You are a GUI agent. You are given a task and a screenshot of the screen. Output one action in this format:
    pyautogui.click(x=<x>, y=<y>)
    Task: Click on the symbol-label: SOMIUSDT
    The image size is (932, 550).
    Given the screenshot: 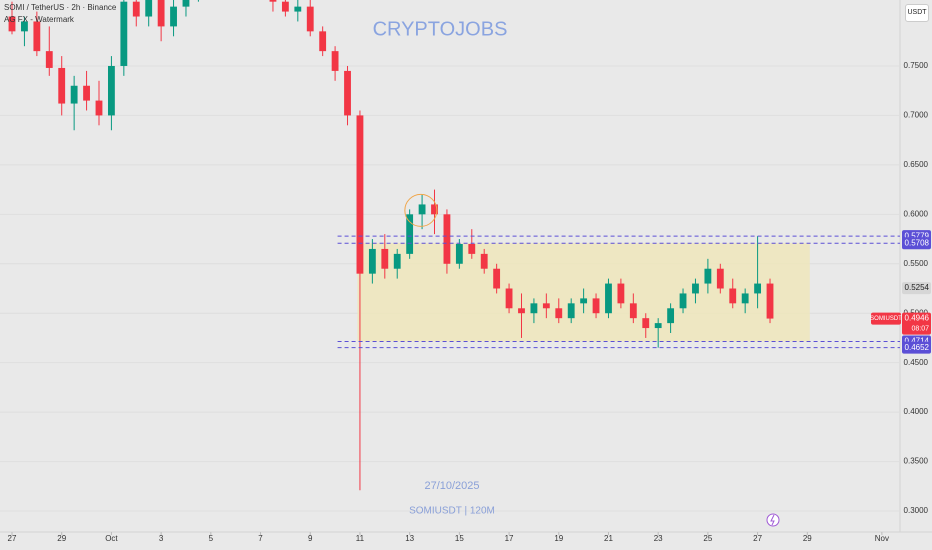 What is the action you would take?
    pyautogui.click(x=886, y=319)
    